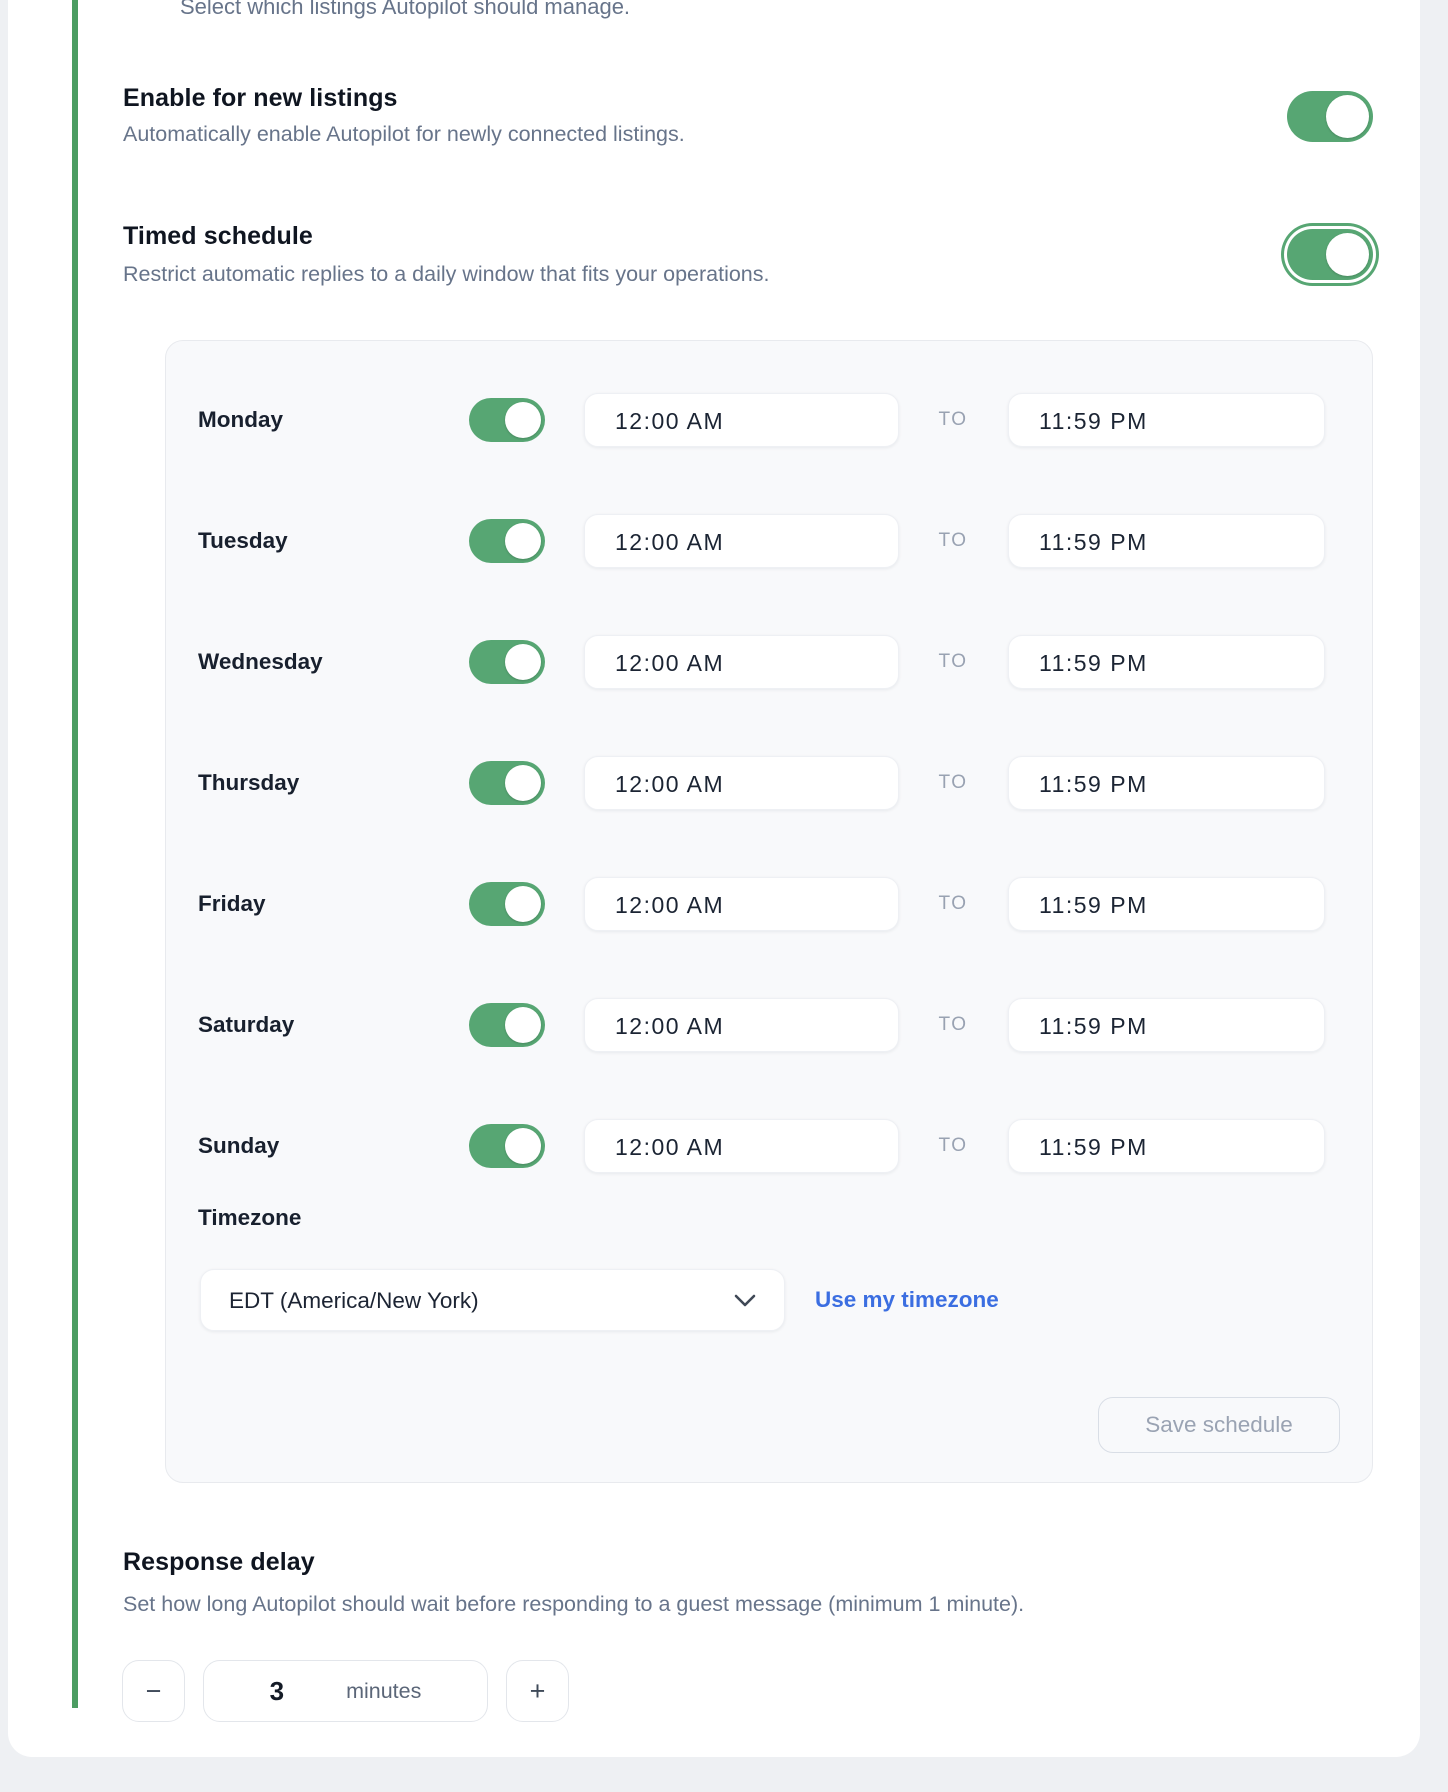  I want to click on timezone-label: Timezone, so click(250, 1217).